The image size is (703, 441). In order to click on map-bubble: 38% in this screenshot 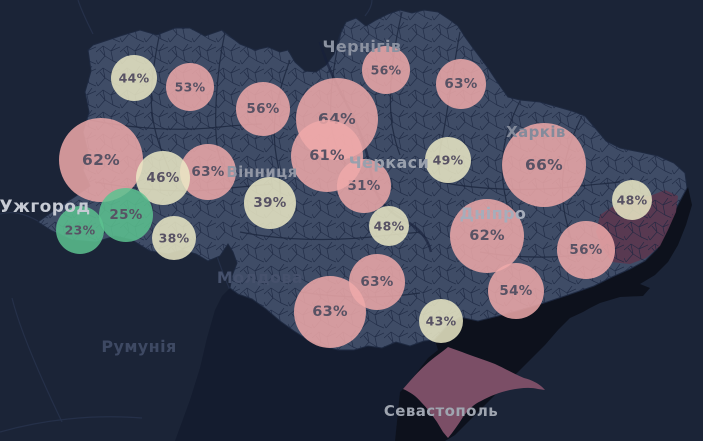, I will do `click(174, 238)`.